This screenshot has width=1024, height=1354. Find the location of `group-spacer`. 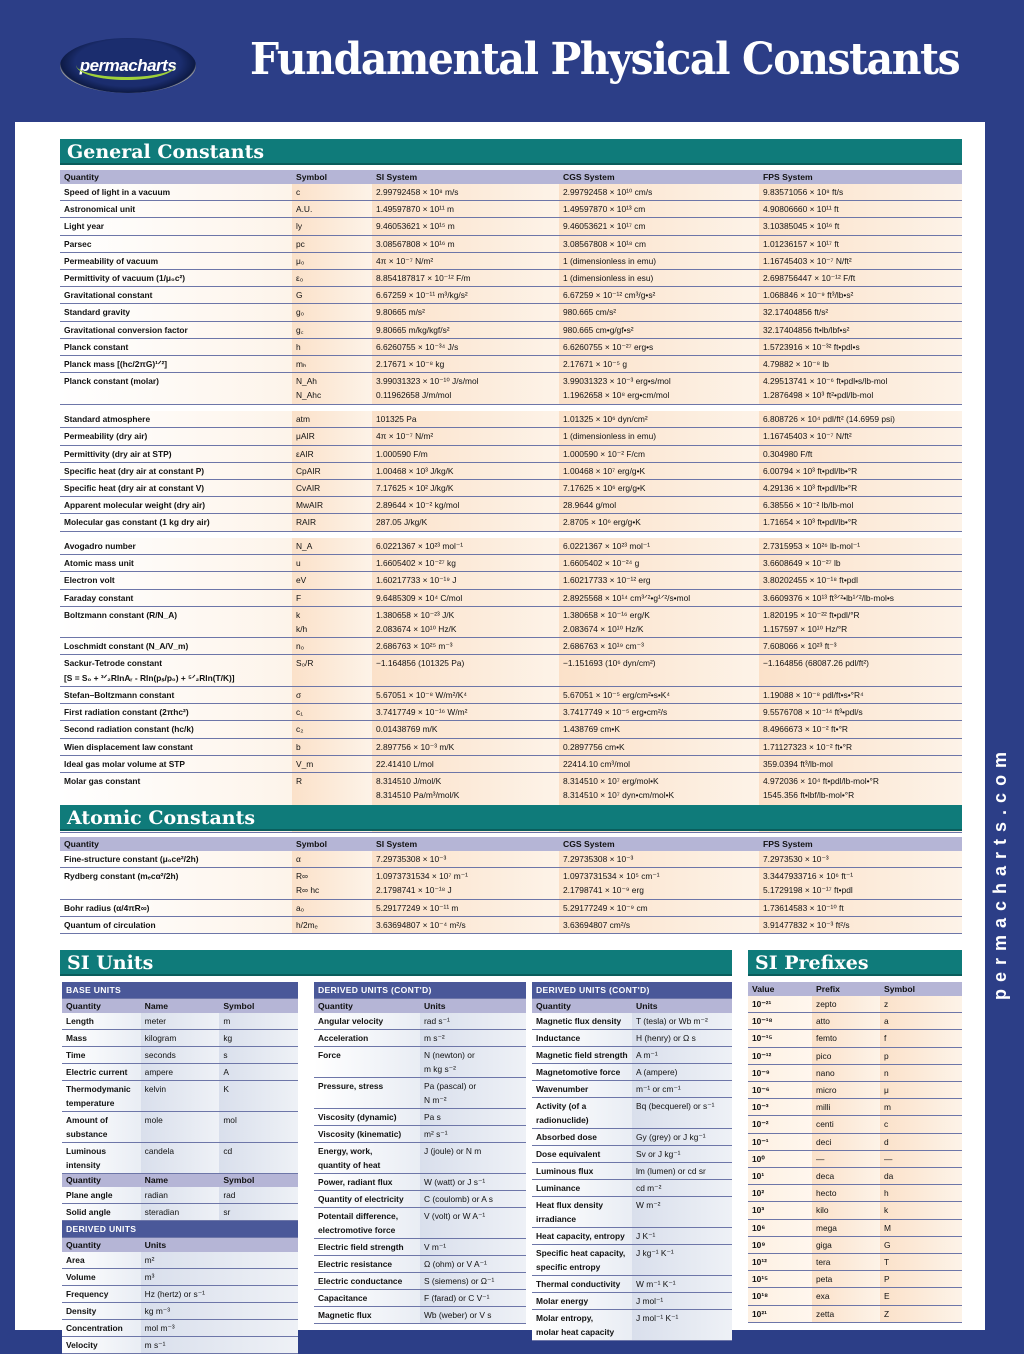

group-spacer is located at coordinates (511, 408).